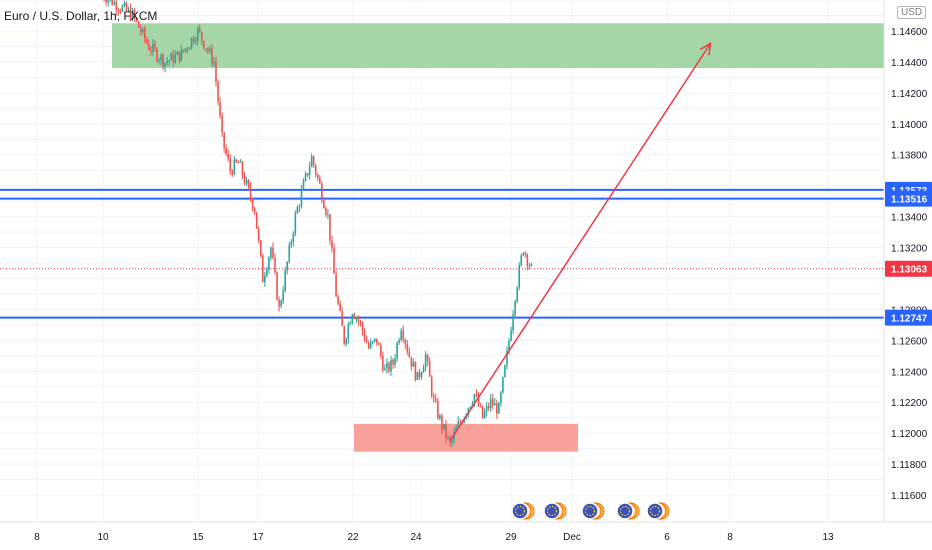 The width and height of the screenshot is (932, 550). What do you see at coordinates (912, 12) in the screenshot?
I see `currency-badge: USD` at bounding box center [912, 12].